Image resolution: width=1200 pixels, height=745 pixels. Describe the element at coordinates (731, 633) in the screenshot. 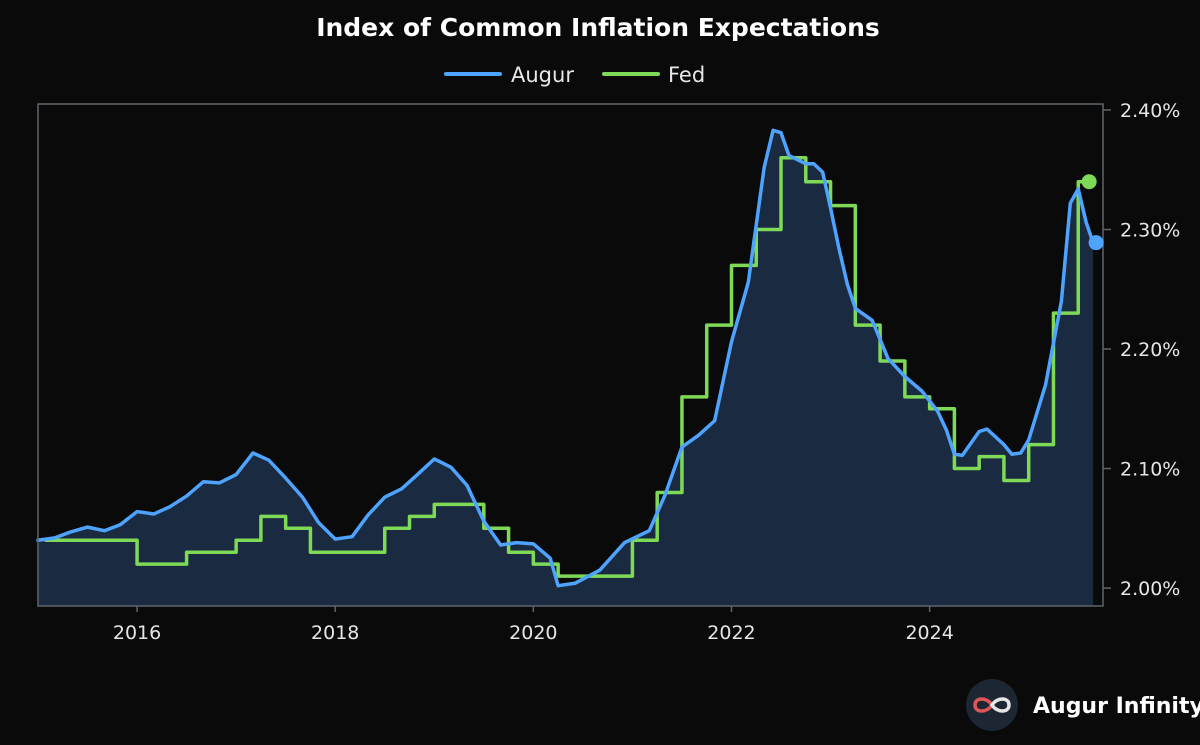

I see `x-tick-label: 2022` at that location.